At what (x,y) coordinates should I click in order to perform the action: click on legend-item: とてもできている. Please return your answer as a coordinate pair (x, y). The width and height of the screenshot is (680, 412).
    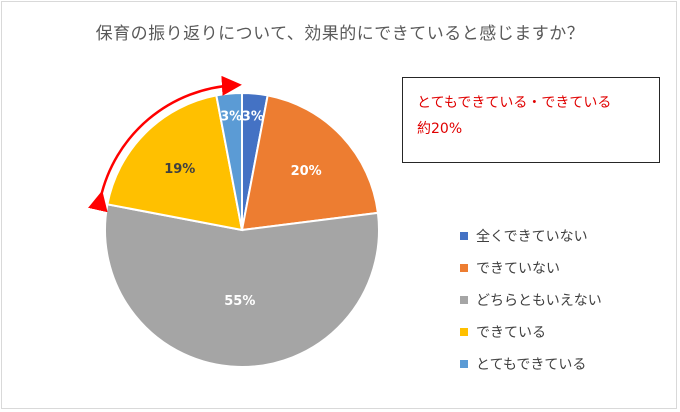
    Looking at the image, I should click on (531, 364).